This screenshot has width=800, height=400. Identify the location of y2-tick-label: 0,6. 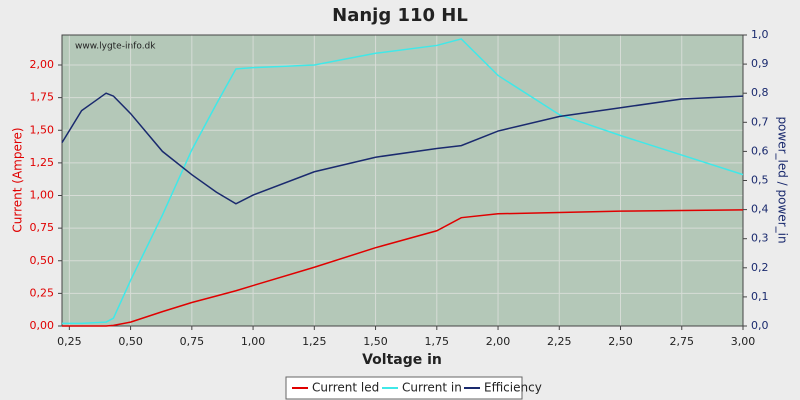
(760, 150).